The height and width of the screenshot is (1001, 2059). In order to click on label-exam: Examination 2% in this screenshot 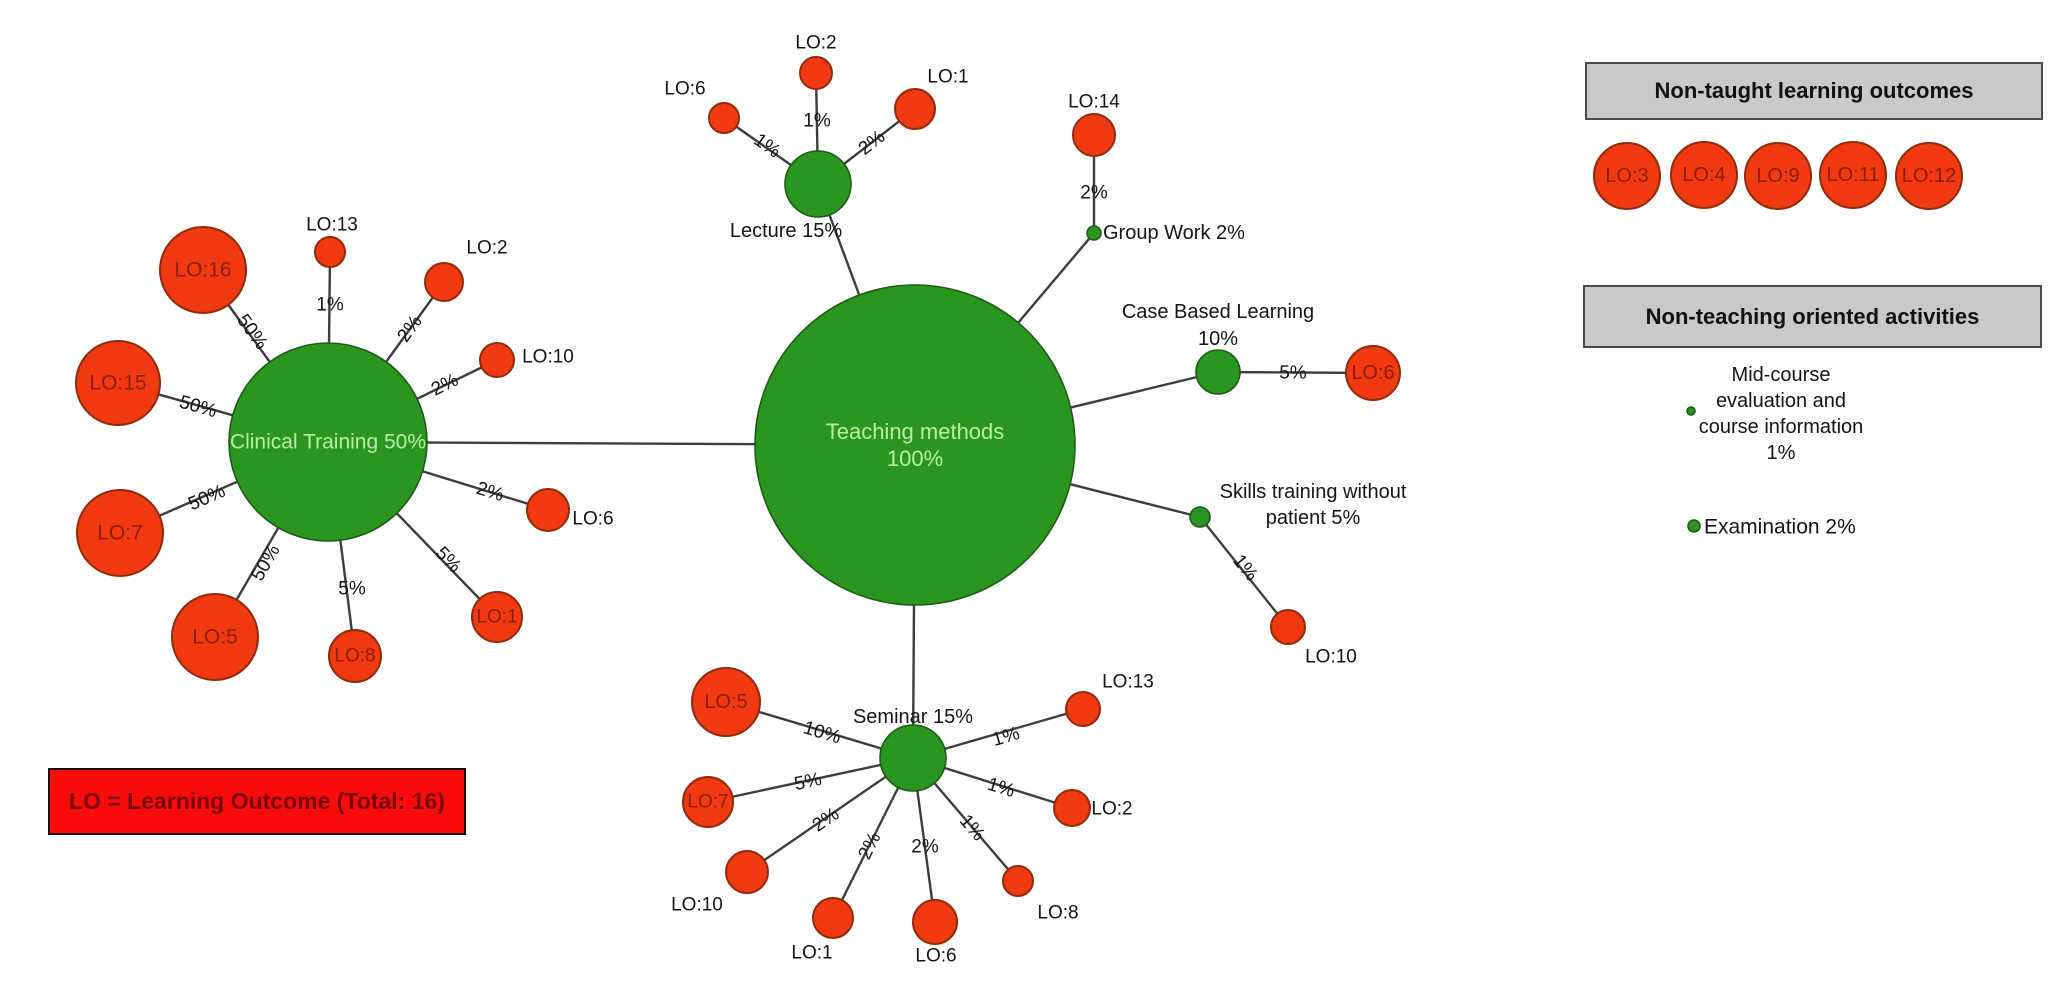, I will do `click(1780, 527)`.